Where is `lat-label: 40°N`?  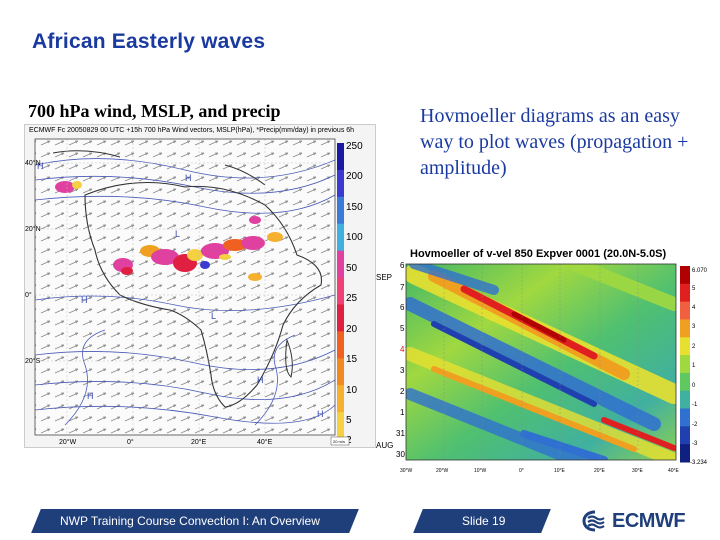
lat-label: 40°N is located at coordinates (33, 163).